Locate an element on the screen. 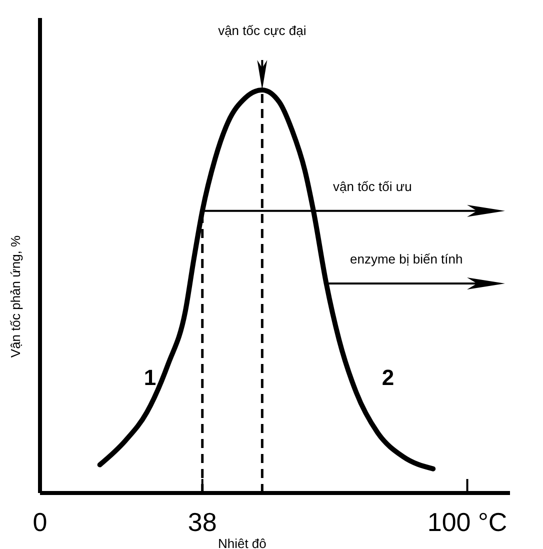  x-tick-label: 100 °C is located at coordinates (467, 522).